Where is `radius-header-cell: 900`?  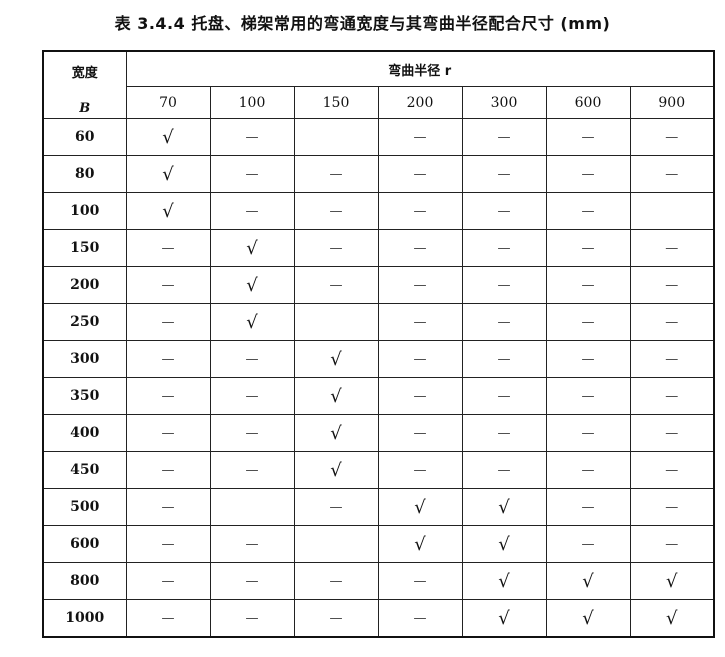 radius-header-cell: 900 is located at coordinates (672, 102).